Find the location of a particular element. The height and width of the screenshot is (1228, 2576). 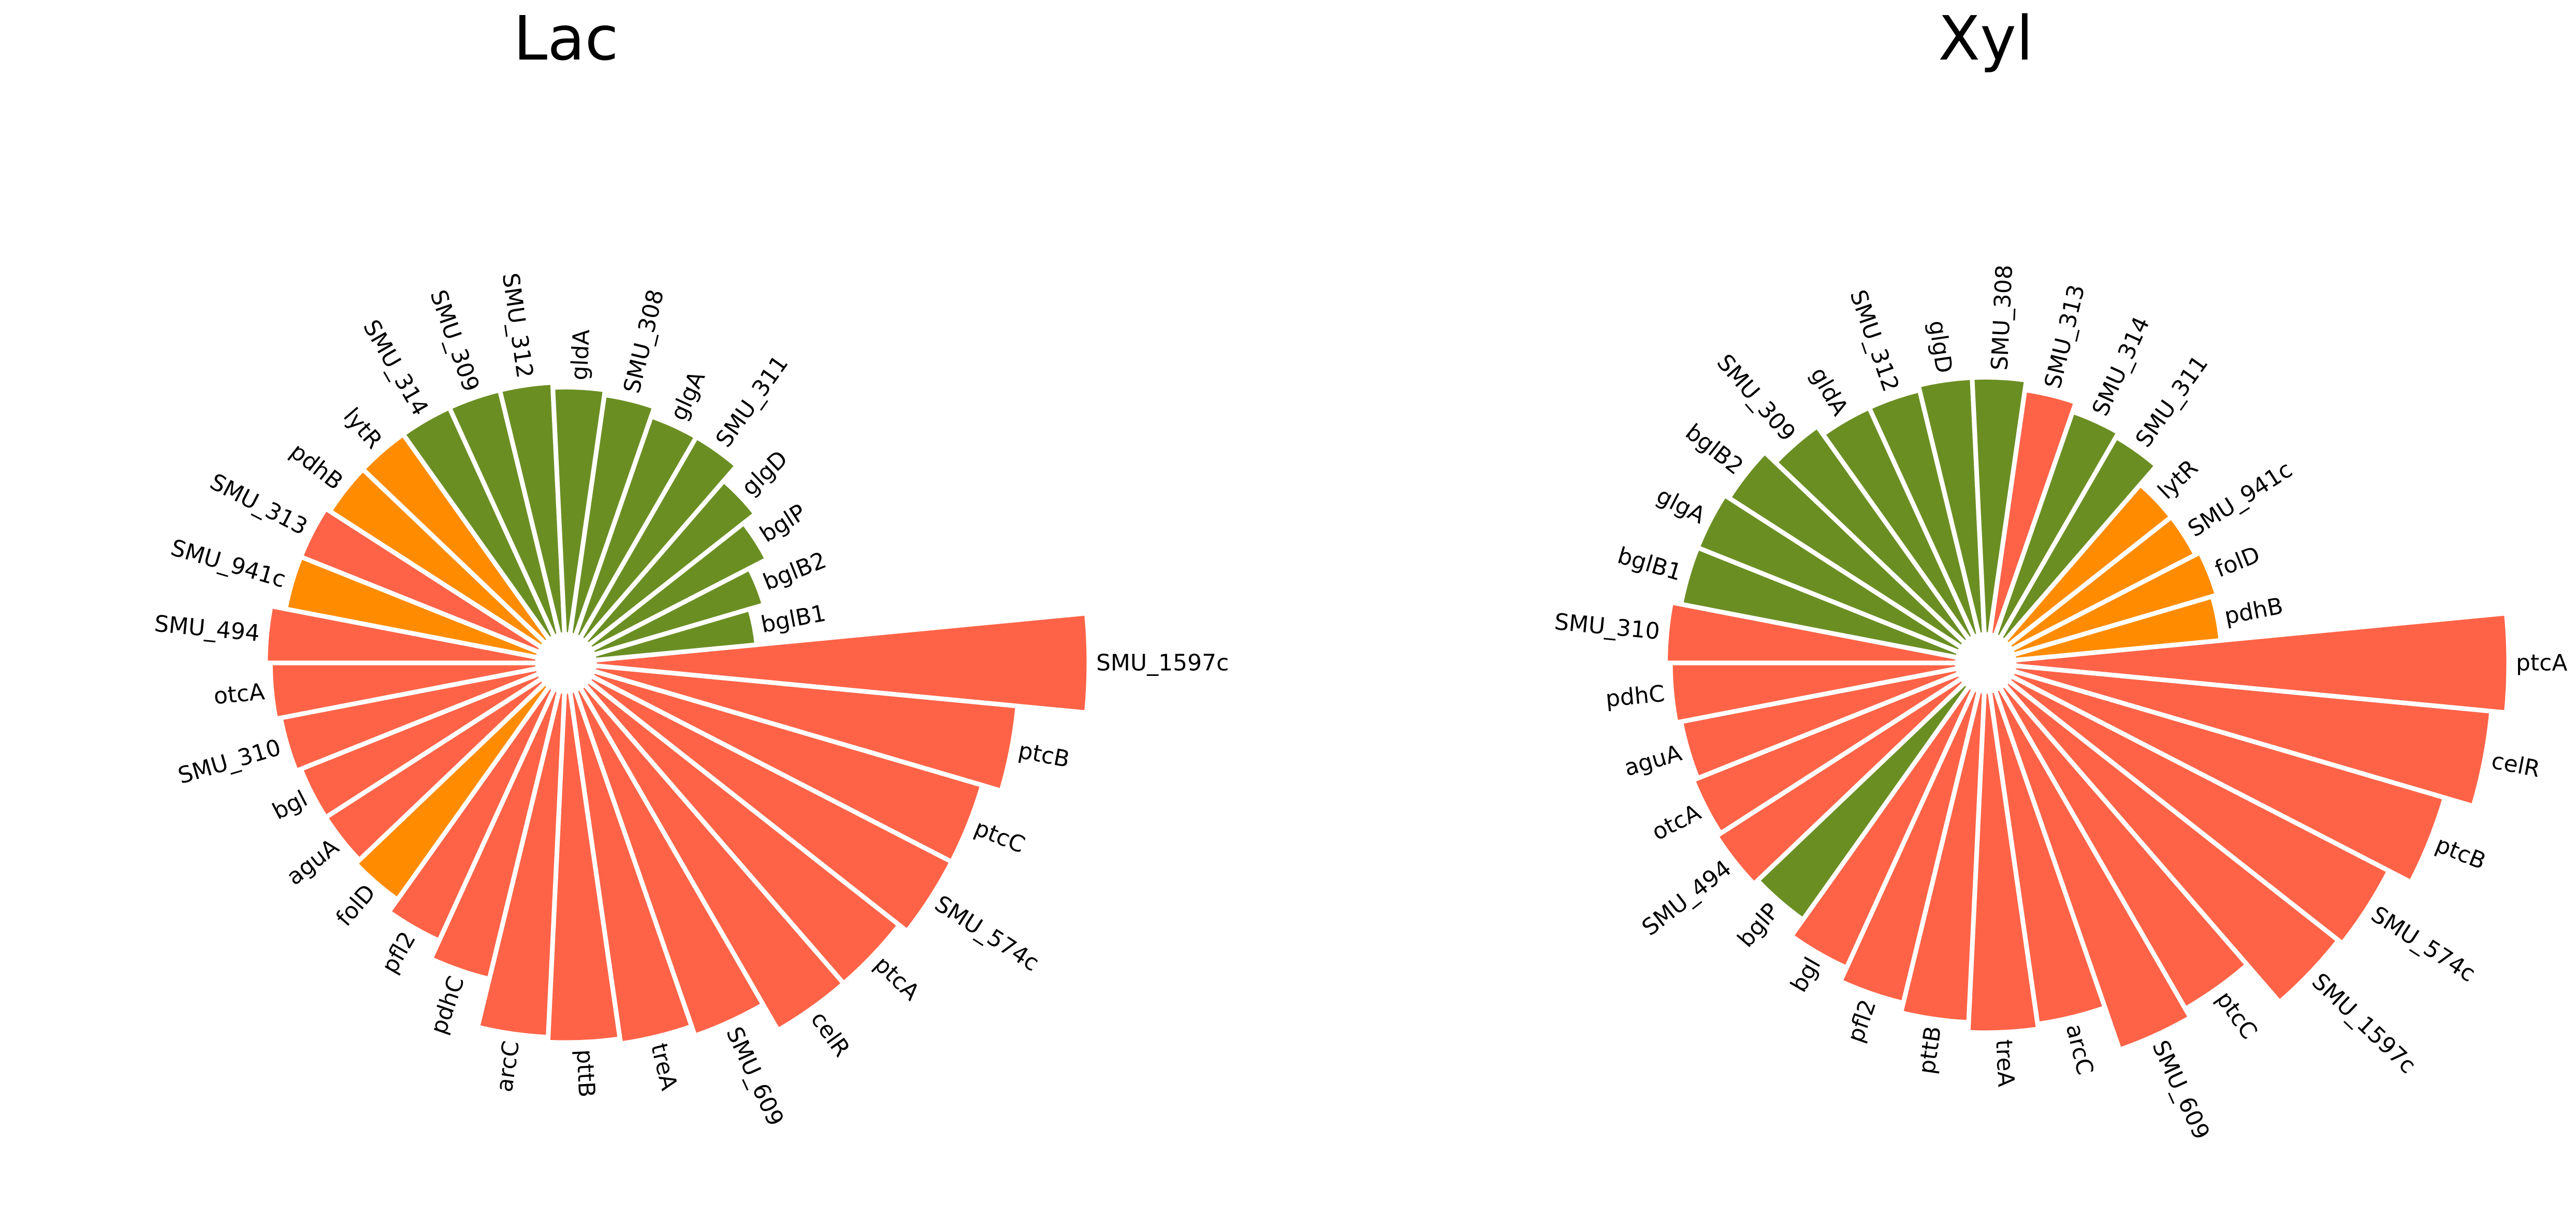

lac-label-ptca: ptcA is located at coordinates (897, 978).